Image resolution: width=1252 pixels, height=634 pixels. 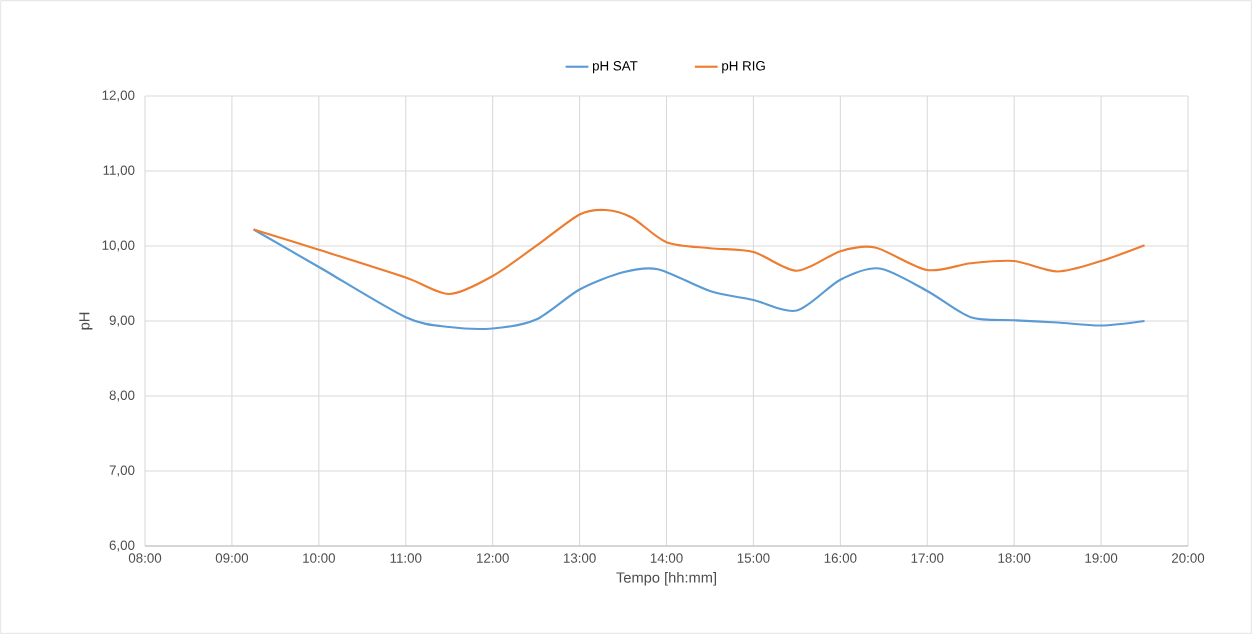 I want to click on legend-label: pH RIG, so click(x=743, y=67).